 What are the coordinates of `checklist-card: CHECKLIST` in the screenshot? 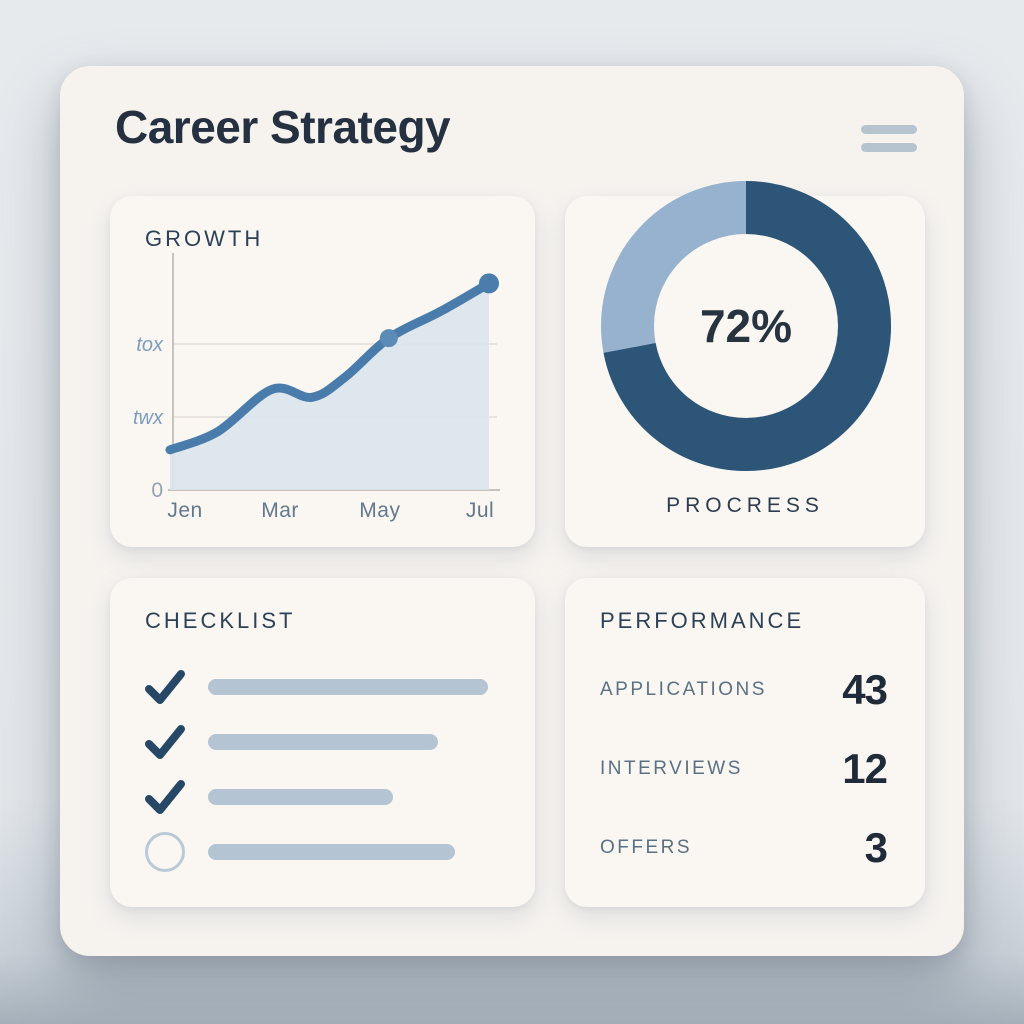 It's located at (322, 742).